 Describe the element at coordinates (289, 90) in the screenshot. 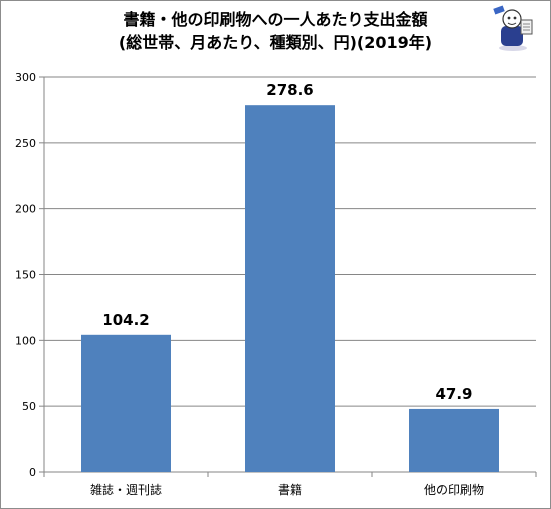

I see `data-label: 278.6` at that location.